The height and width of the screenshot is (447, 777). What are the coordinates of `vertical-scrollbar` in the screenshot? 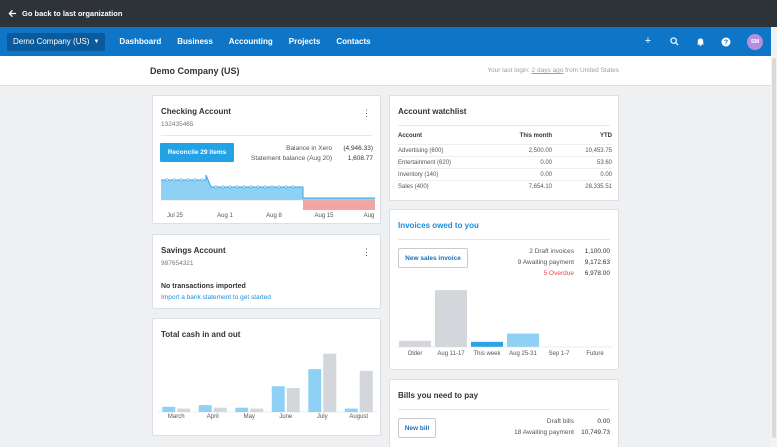 It's located at (774, 251).